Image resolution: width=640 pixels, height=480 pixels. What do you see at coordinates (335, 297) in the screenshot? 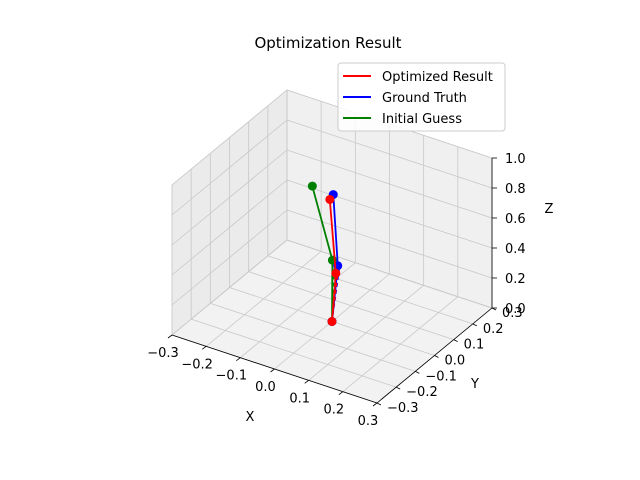
I see `series-dash-line` at bounding box center [335, 297].